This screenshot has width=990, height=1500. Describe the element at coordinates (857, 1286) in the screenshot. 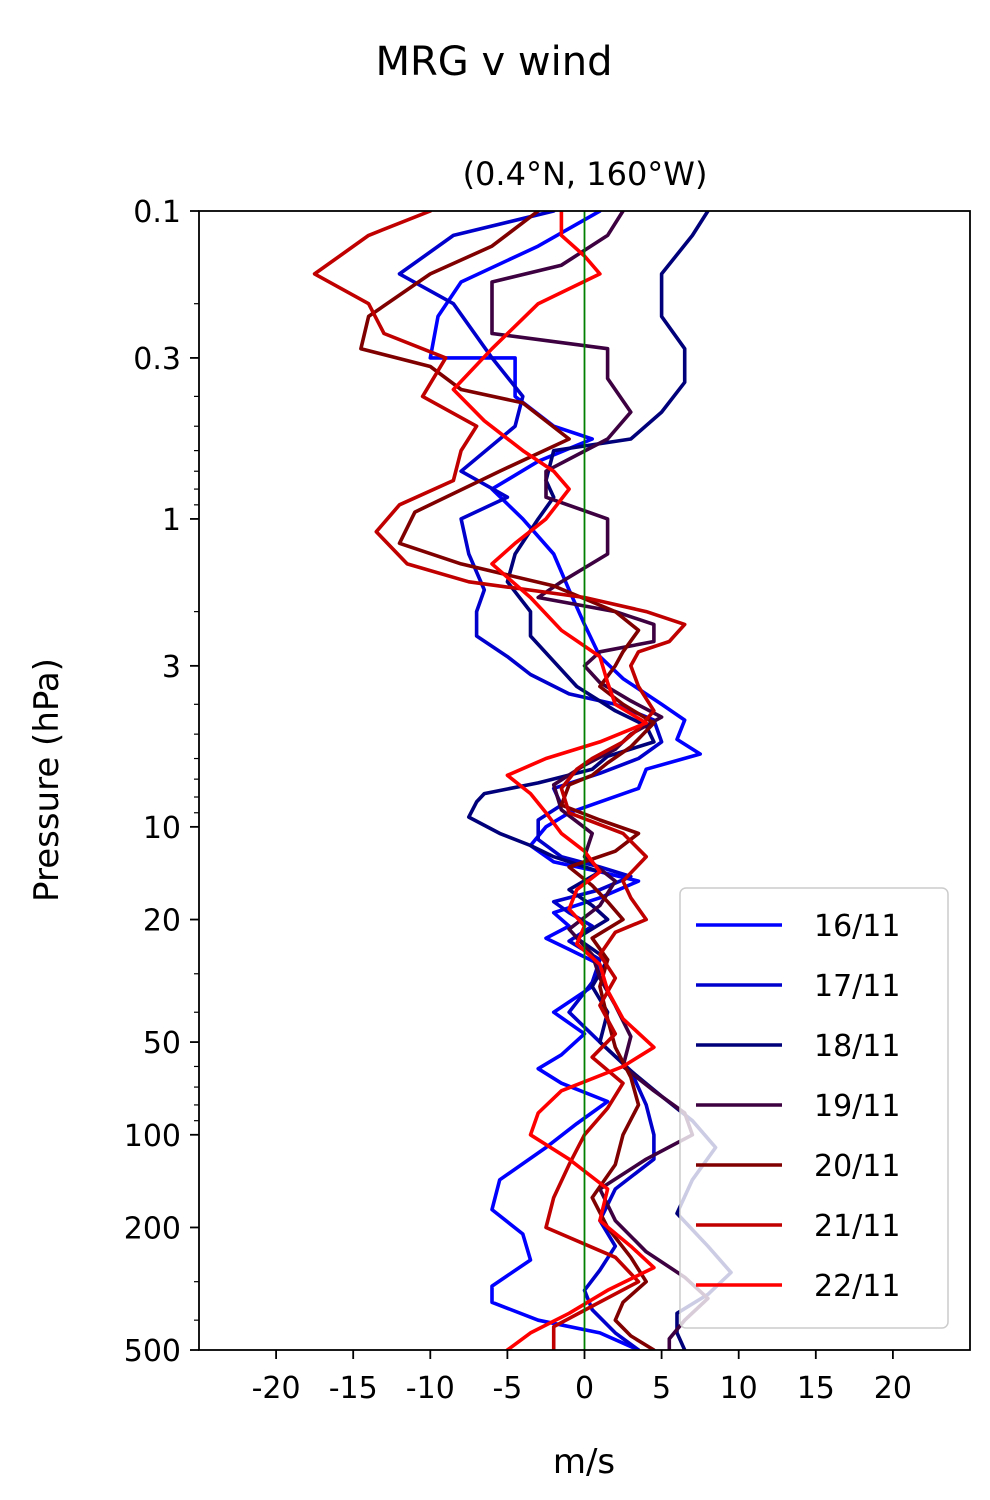

I see `legend-label: 22/11` at that location.